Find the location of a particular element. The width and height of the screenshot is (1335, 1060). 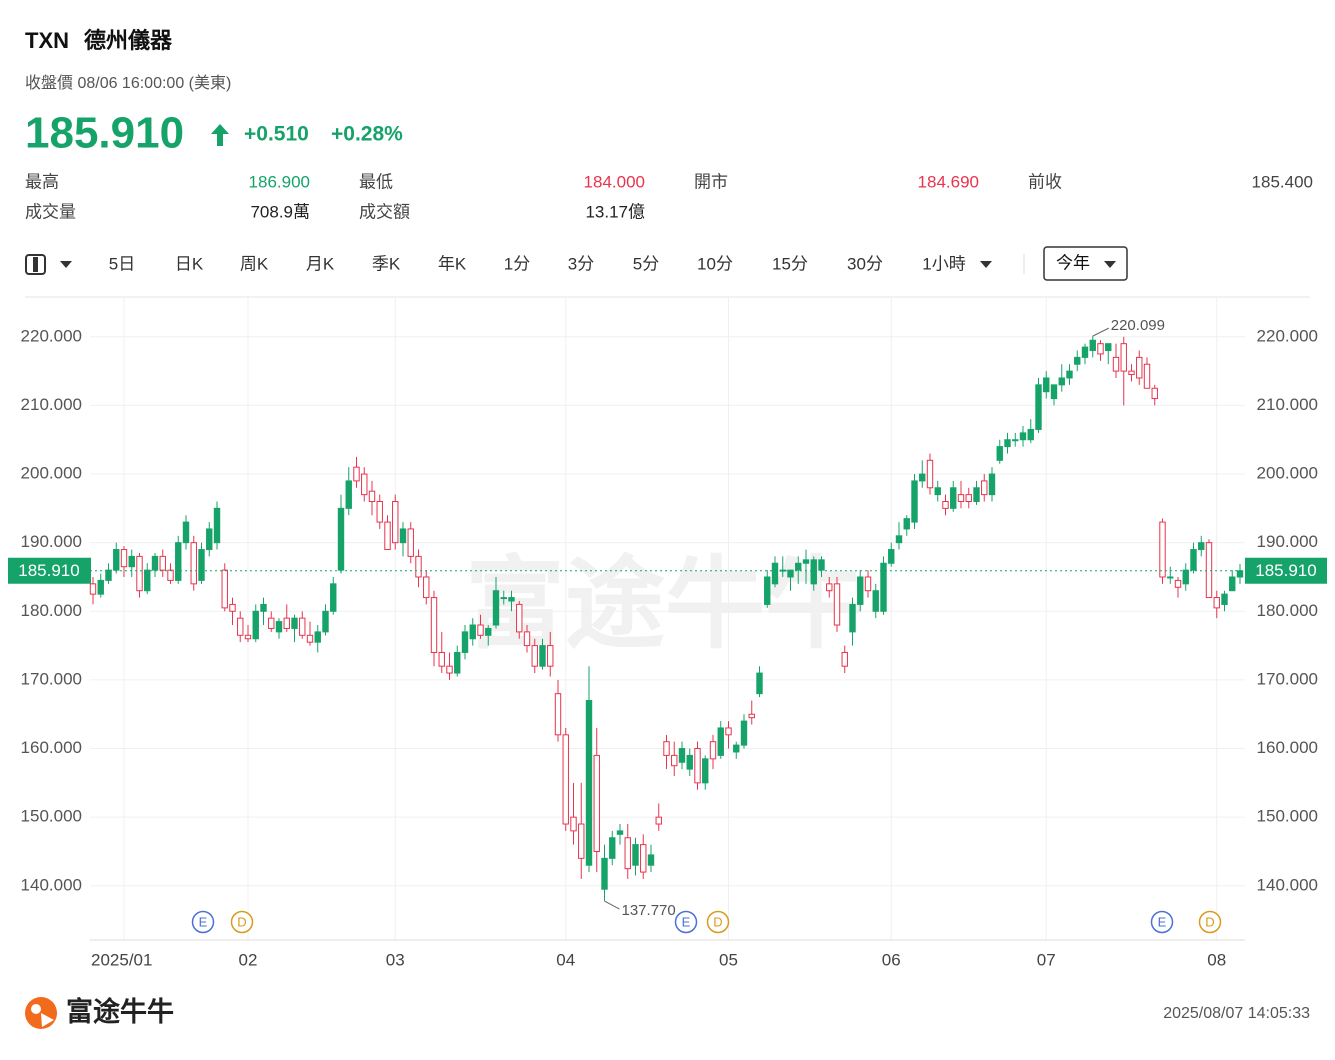

y-tick-label: 160.000 is located at coordinates (51, 747).